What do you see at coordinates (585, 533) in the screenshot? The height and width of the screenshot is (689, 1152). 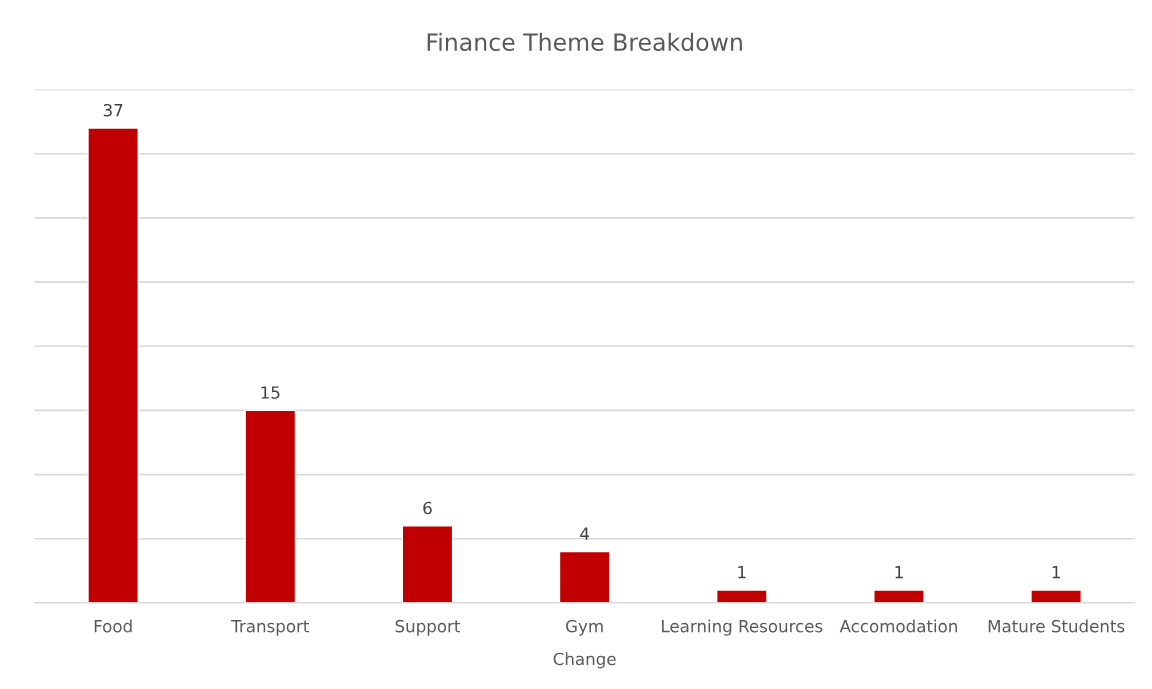 I see `data-label: 4` at bounding box center [585, 533].